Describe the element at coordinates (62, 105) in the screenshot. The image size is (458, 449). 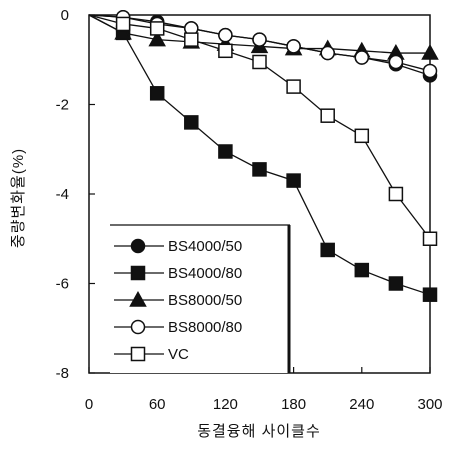
I see `y-tick-label: -2` at that location.